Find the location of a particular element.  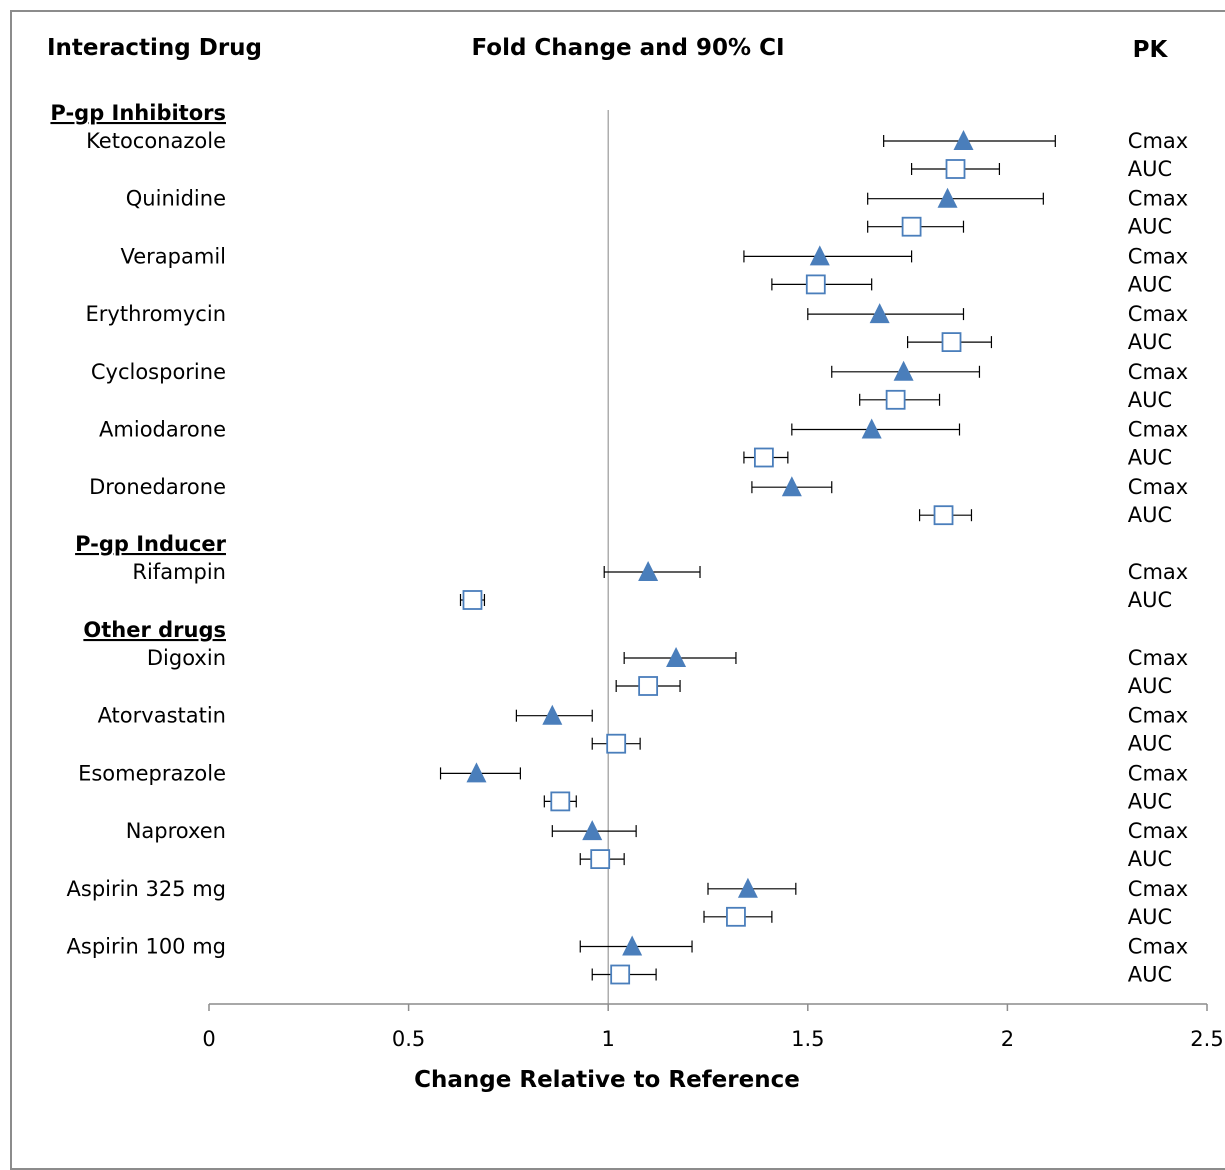

drug-label: Amiodarone is located at coordinates (162, 430).